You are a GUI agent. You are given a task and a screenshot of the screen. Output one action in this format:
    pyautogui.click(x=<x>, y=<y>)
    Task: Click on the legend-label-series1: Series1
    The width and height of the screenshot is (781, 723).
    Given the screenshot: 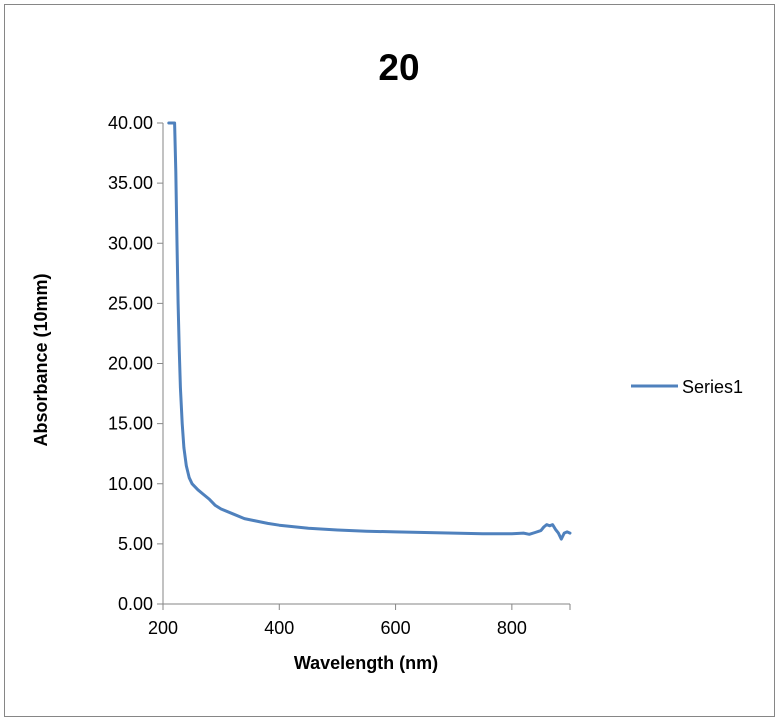 What is the action you would take?
    pyautogui.click(x=712, y=387)
    